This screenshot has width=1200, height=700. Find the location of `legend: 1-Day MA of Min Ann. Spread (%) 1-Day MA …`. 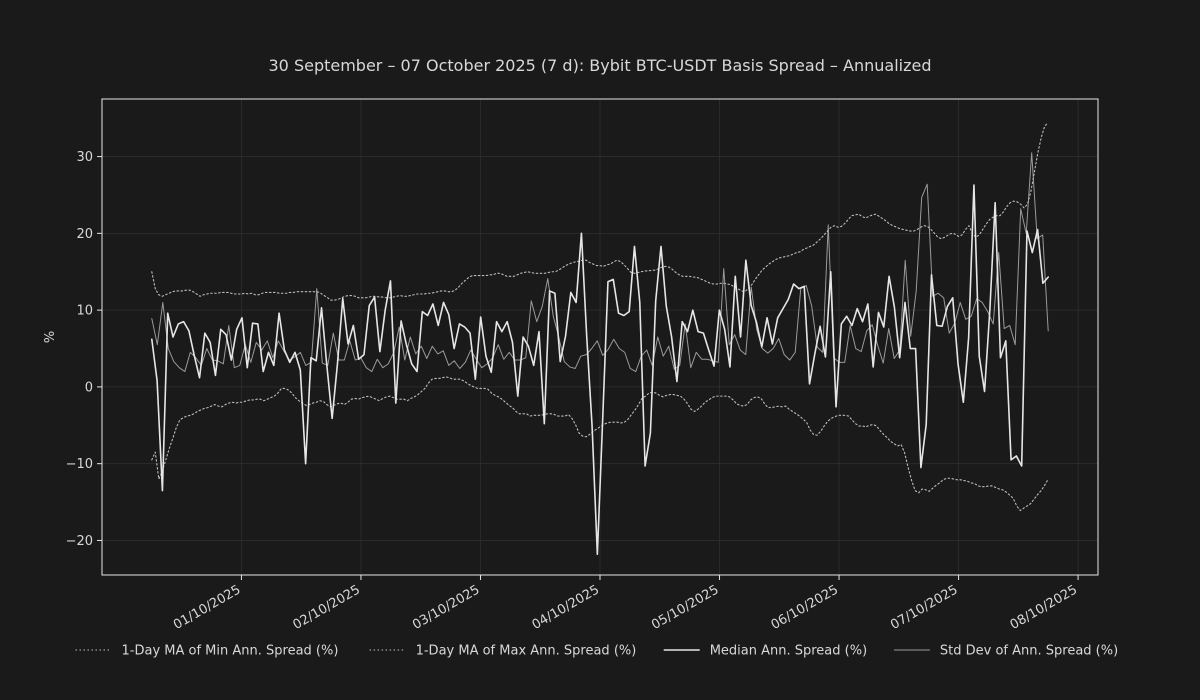

legend: 1-Day MA of Min Ann. Spread (%) 1-Day MA … is located at coordinates (596, 651).